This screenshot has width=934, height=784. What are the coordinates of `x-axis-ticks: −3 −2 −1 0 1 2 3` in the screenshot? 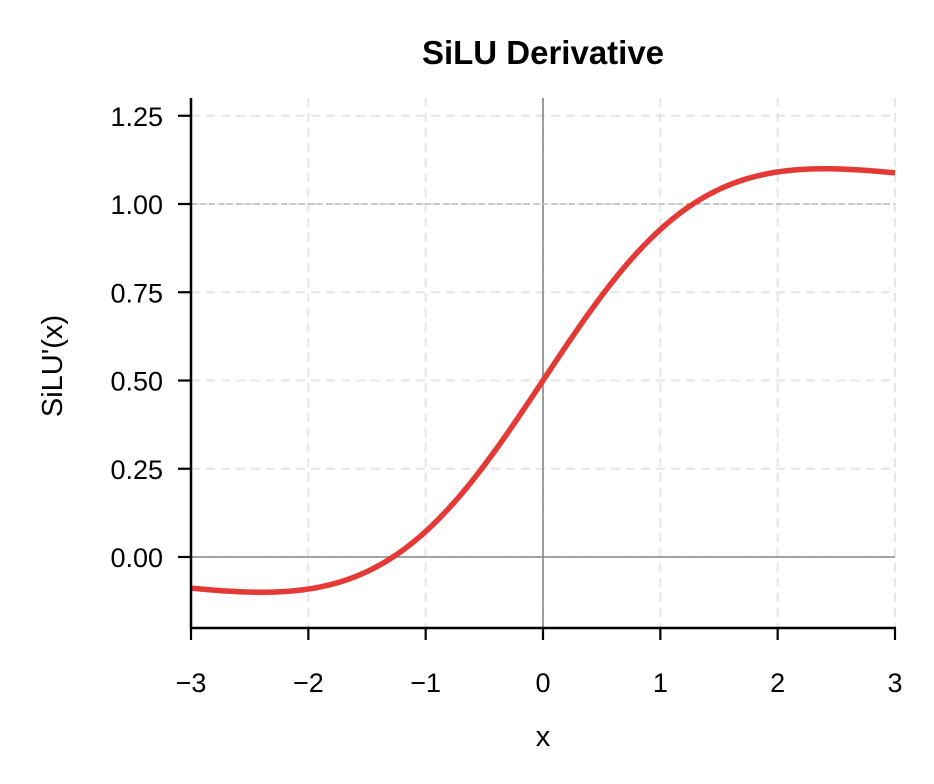 It's located at (539, 663).